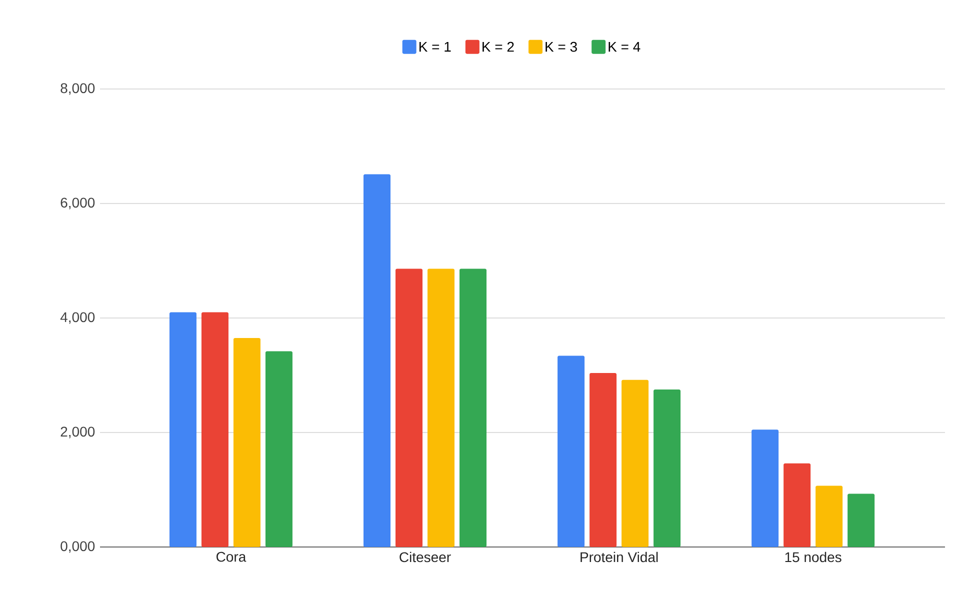 This screenshot has height=606, width=968. What do you see at coordinates (435, 47) in the screenshot?
I see `legend-label: K = 1` at bounding box center [435, 47].